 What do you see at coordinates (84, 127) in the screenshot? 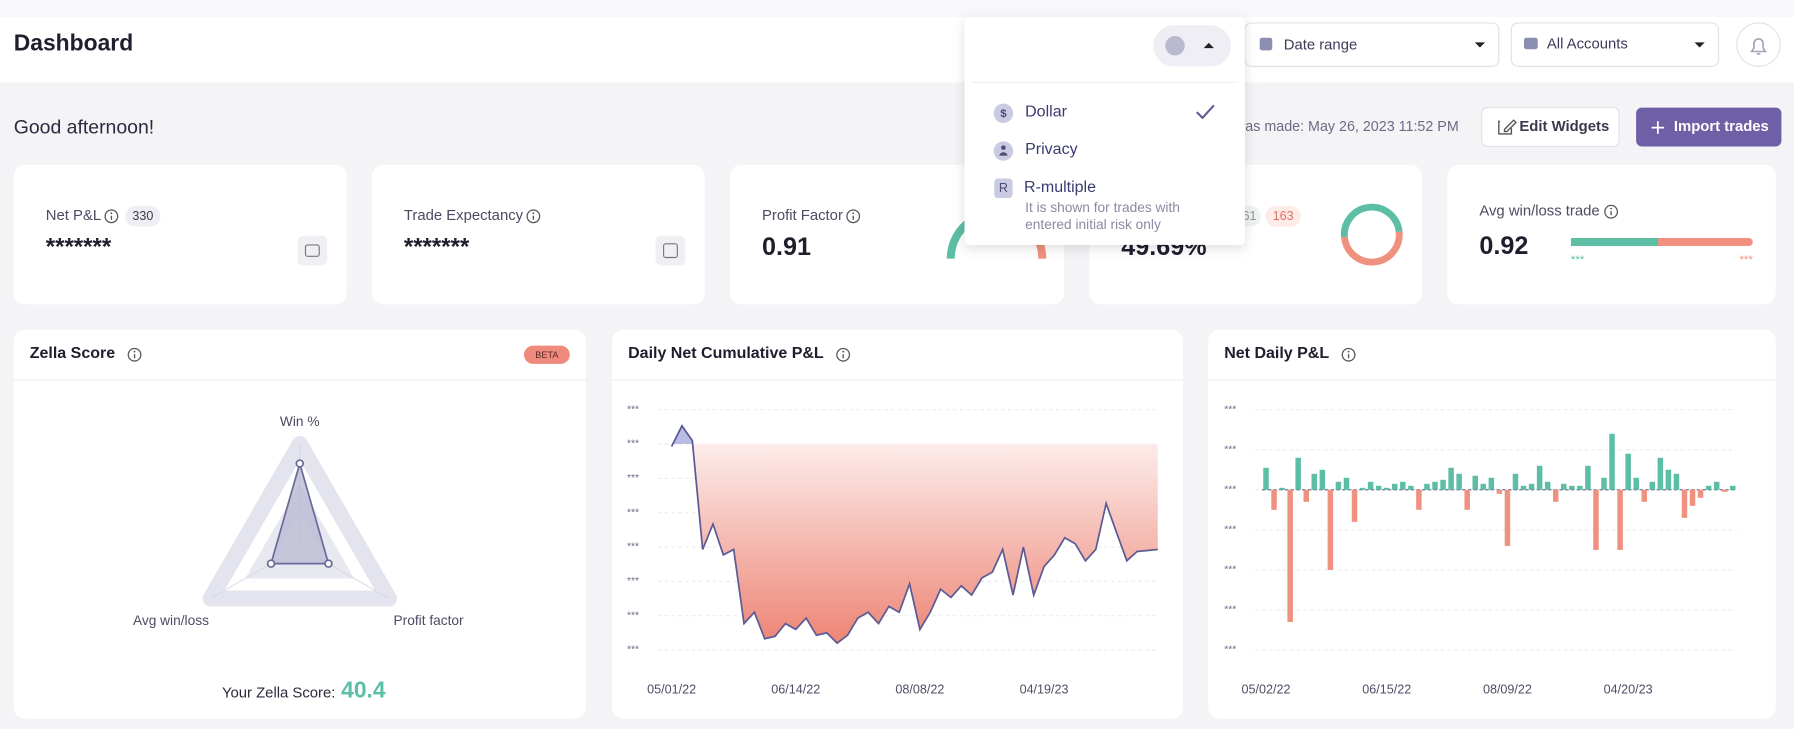
I see `greeting: Good afternoon!` at bounding box center [84, 127].